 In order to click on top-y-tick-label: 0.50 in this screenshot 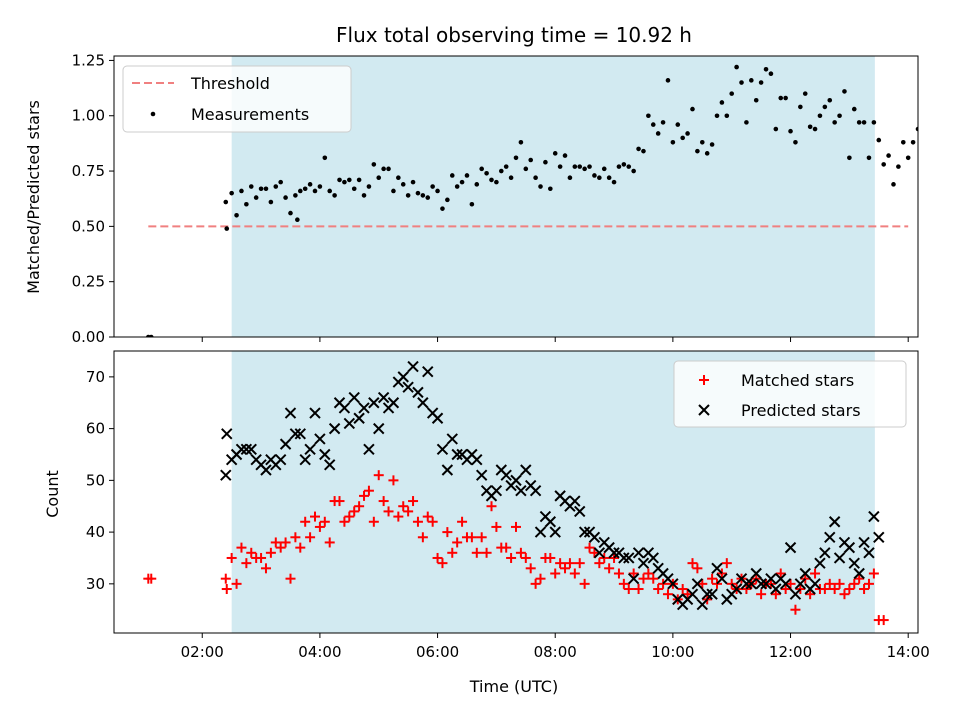, I will do `click(88, 226)`.